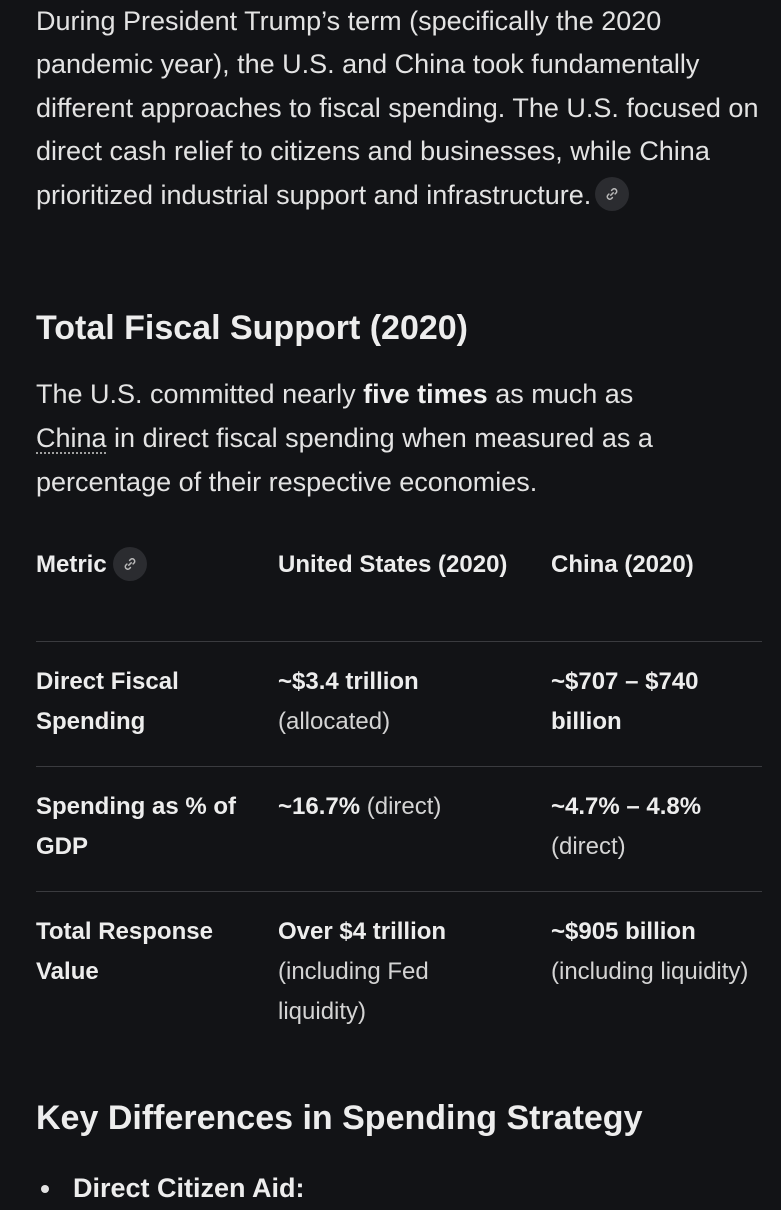 This screenshot has width=781, height=1210. Describe the element at coordinates (353, 991) in the screenshot. I see `us-note: (including Fed liquidity)` at that location.